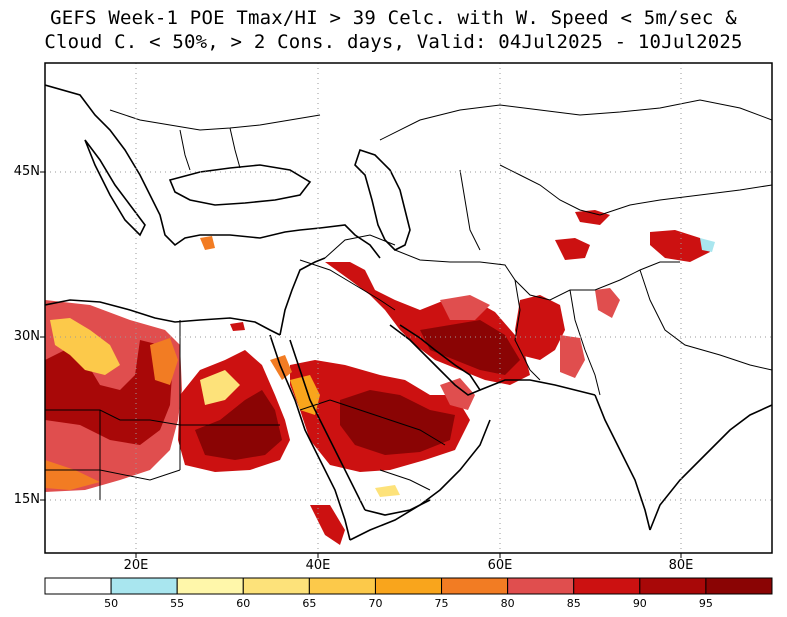  What do you see at coordinates (237, 326) in the screenshot?
I see `shade-cyprus-area` at bounding box center [237, 326].